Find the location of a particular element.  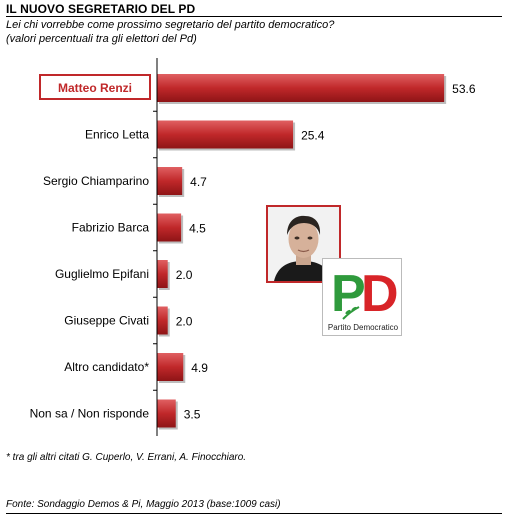

source-divider is located at coordinates (254, 513).